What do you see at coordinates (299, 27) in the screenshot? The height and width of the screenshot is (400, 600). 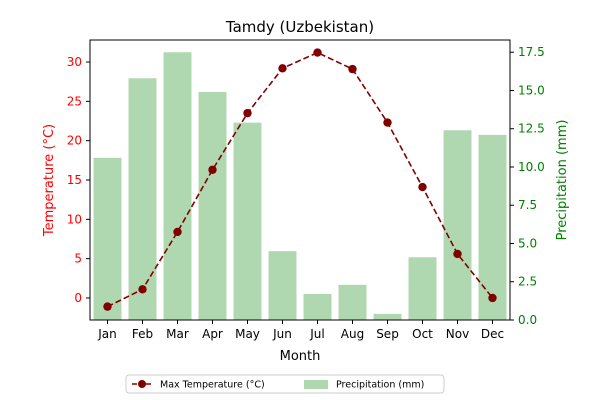 I see `chart-title: Tamdy (Uzbekistan)` at bounding box center [299, 27].